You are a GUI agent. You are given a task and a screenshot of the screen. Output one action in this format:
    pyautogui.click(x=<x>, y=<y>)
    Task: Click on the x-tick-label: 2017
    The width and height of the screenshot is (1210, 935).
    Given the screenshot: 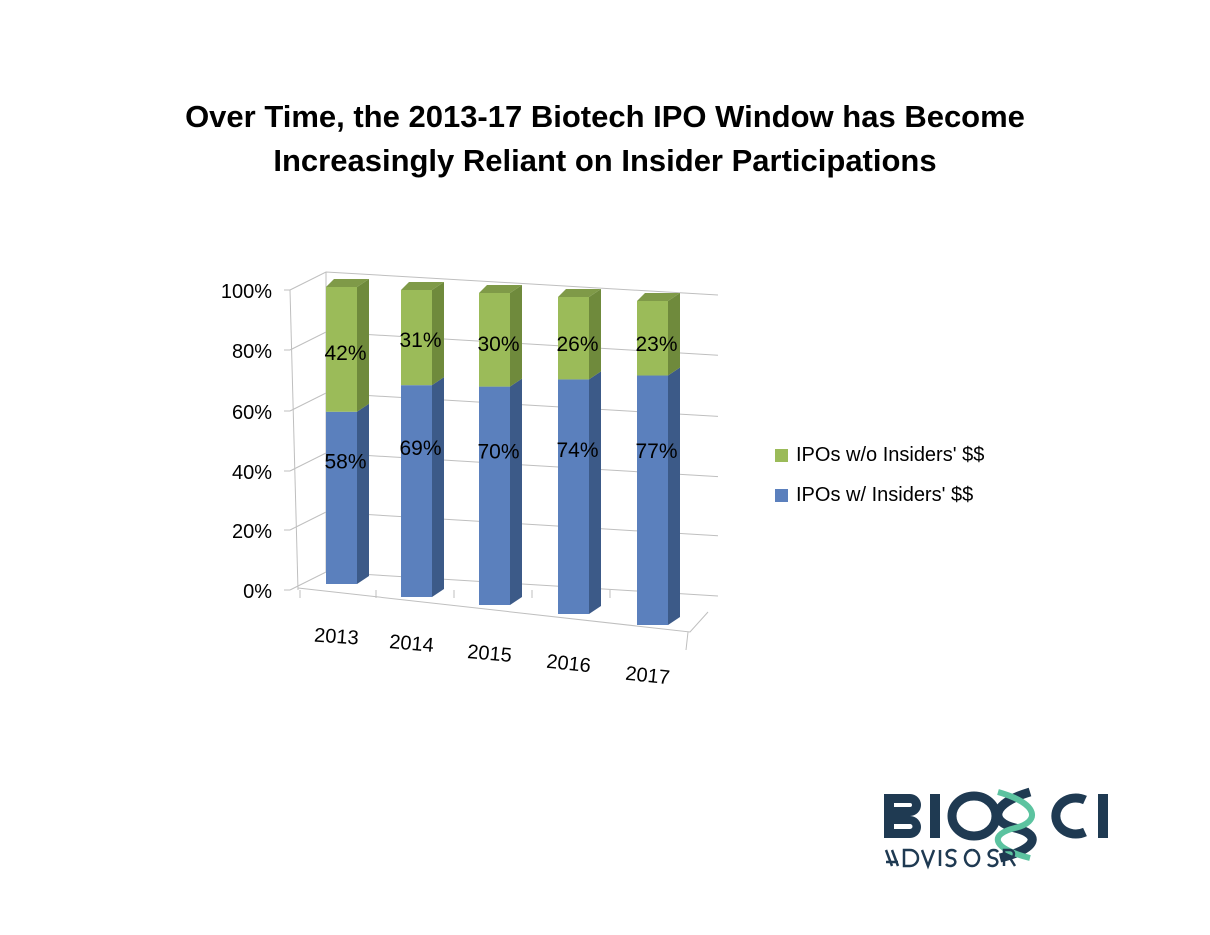 What is the action you would take?
    pyautogui.click(x=647, y=676)
    